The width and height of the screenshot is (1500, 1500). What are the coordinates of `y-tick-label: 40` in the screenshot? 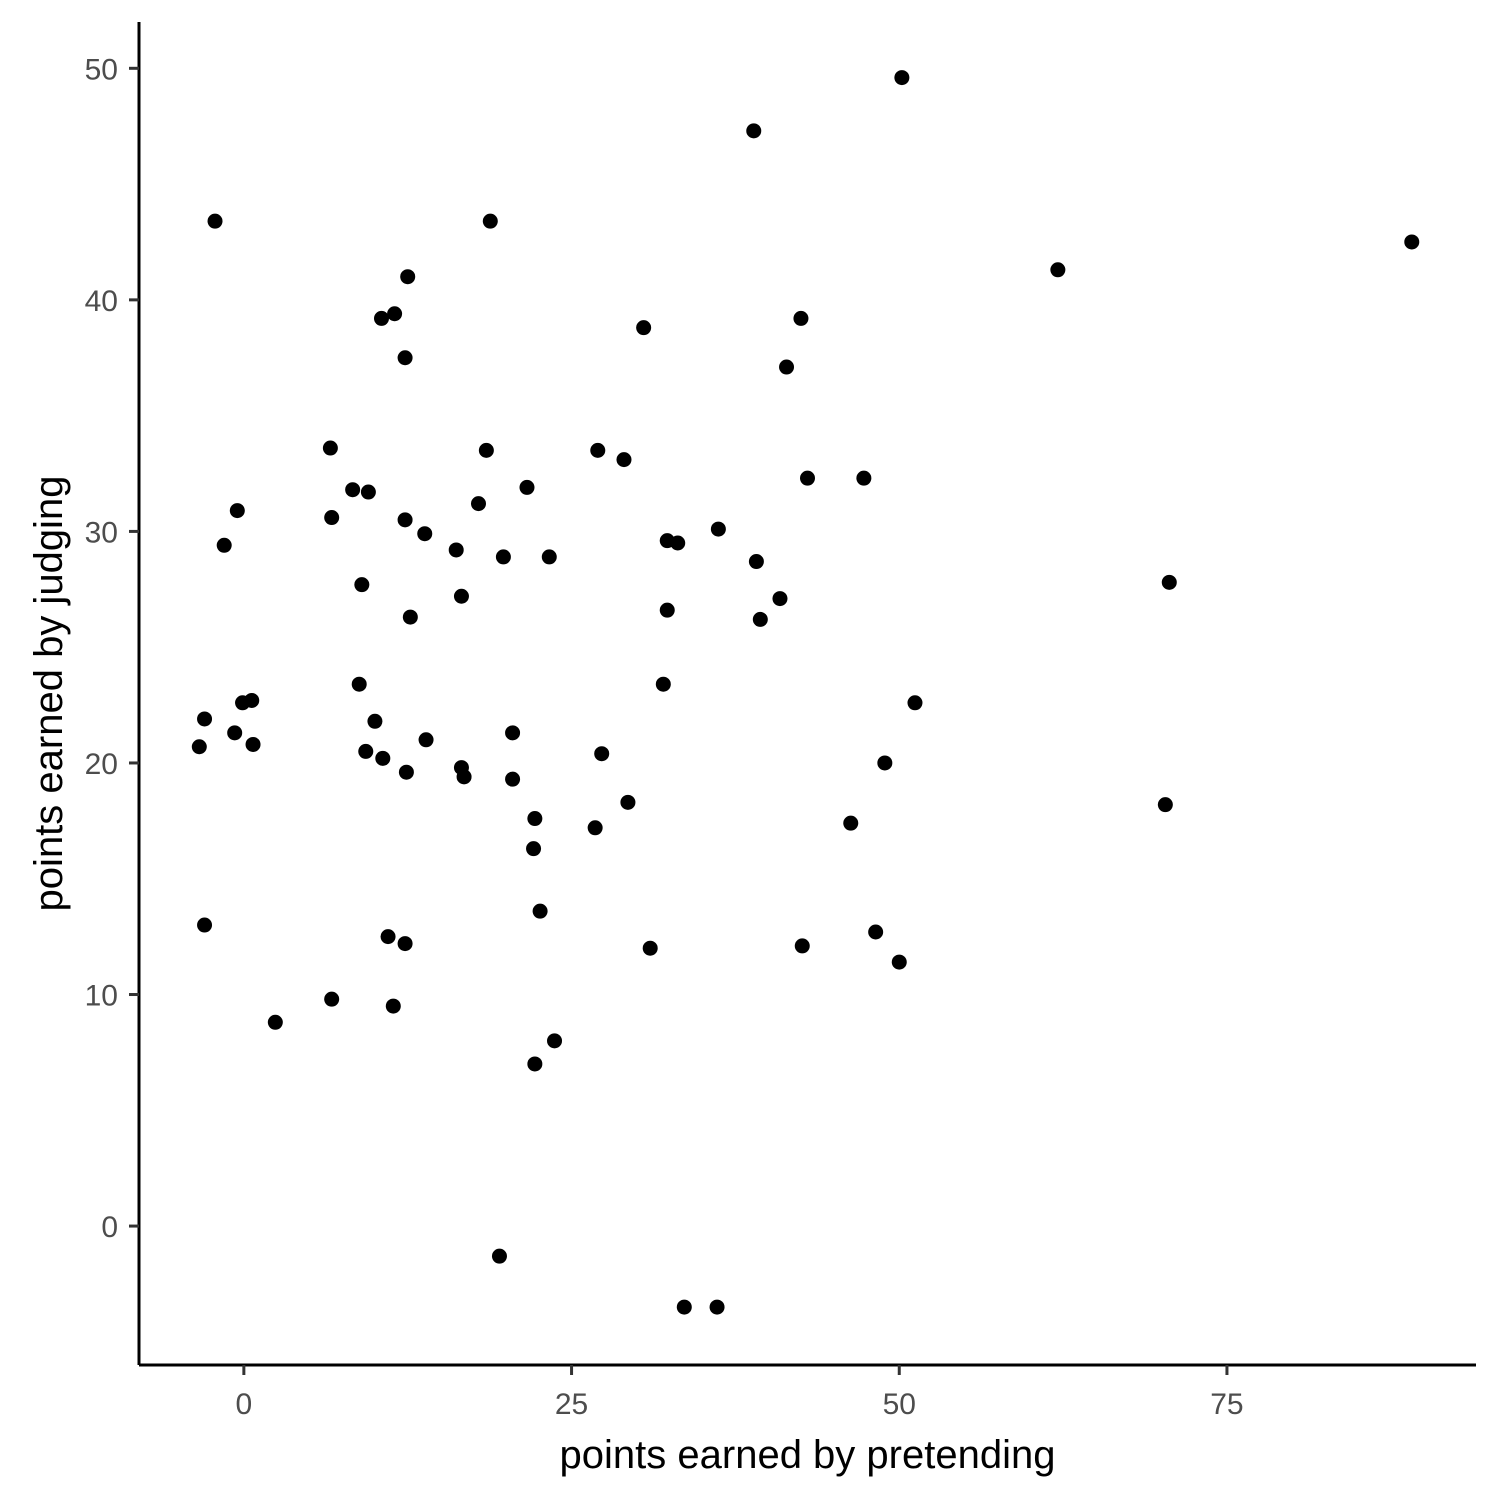 It's located at (101, 301).